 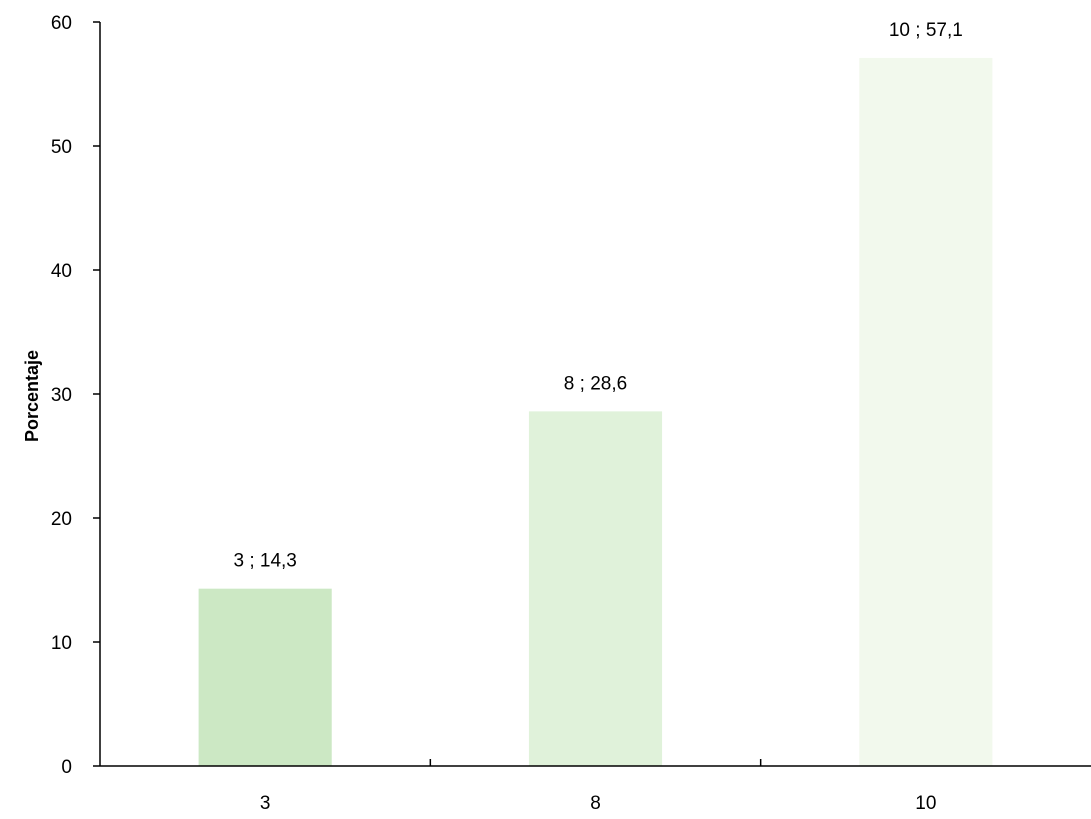 What do you see at coordinates (925, 803) in the screenshot?
I see `x-category-label: 10` at bounding box center [925, 803].